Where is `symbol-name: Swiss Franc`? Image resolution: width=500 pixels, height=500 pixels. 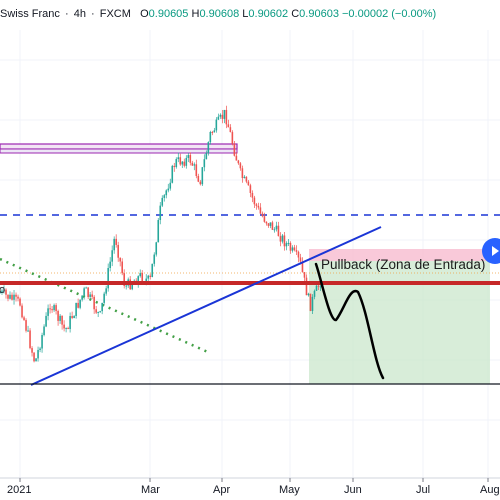
symbol-name: Swiss Franc is located at coordinates (30, 14).